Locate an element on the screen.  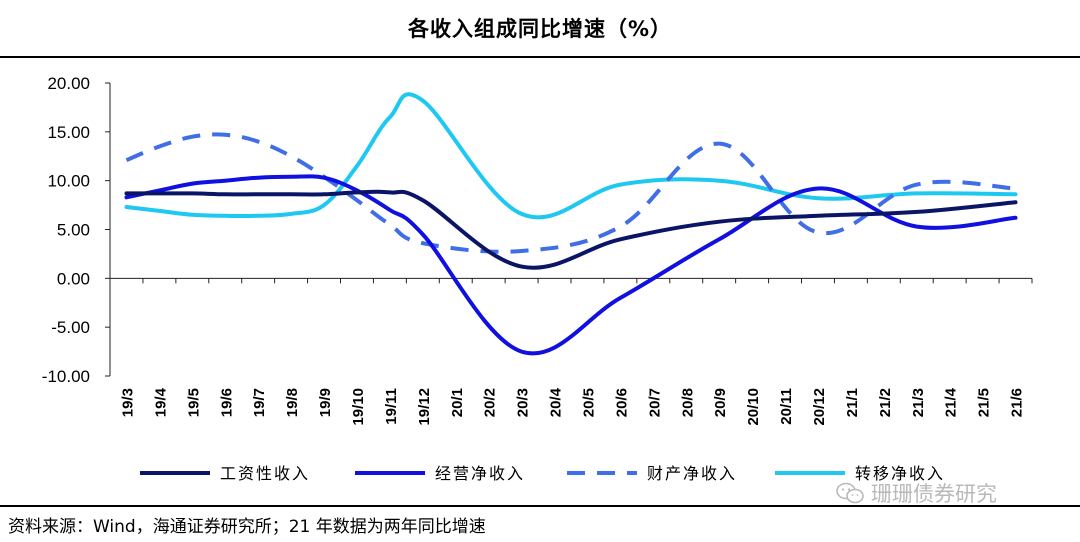
x-tick-label: 20/7 is located at coordinates (654, 402).